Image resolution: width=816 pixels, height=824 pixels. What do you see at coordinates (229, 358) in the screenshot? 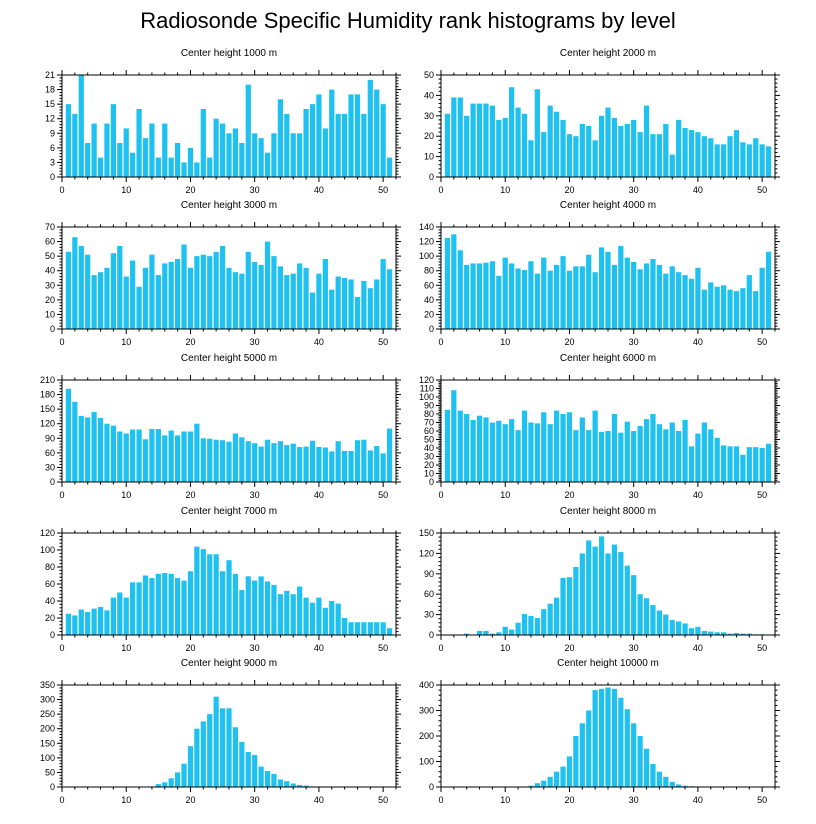
I see `panel-title: Center height 5000 m` at bounding box center [229, 358].